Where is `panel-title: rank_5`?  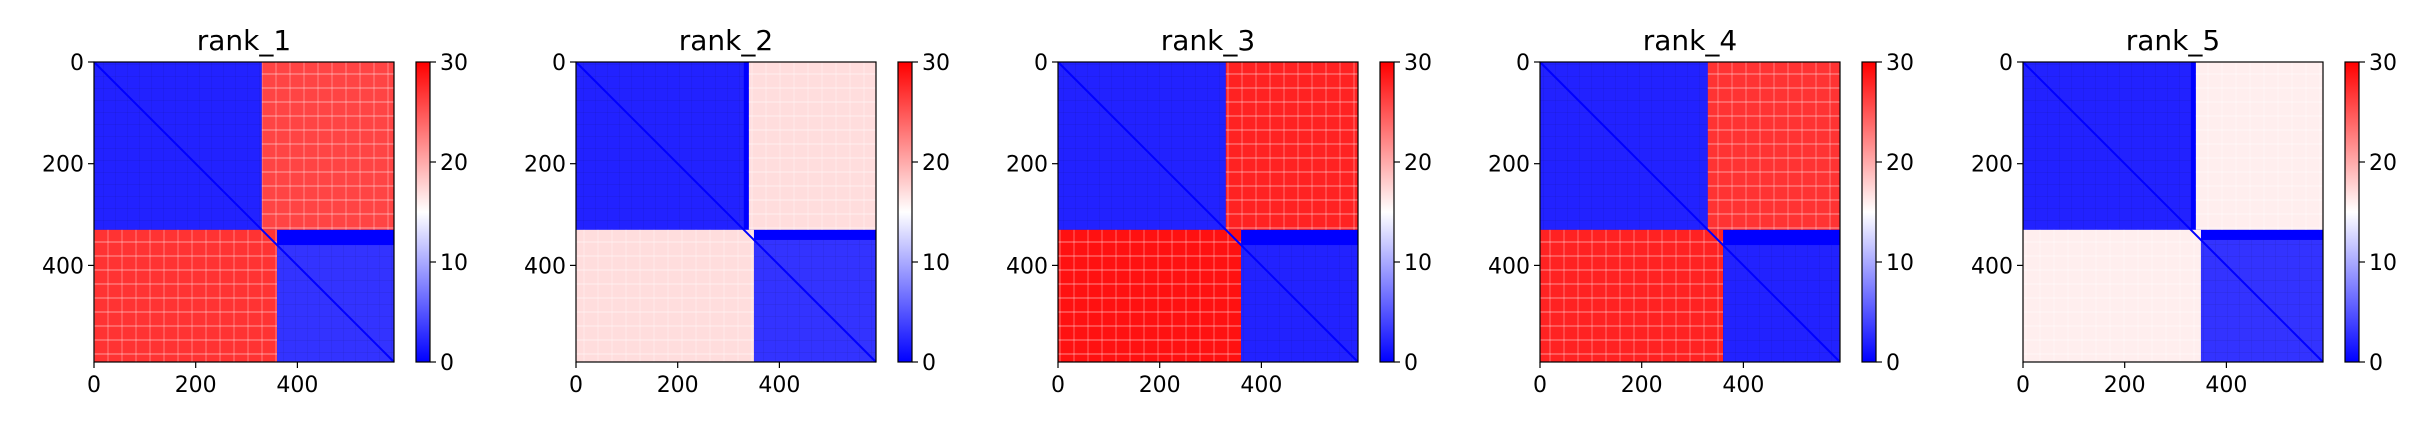
panel-title: rank_5 is located at coordinates (2173, 40).